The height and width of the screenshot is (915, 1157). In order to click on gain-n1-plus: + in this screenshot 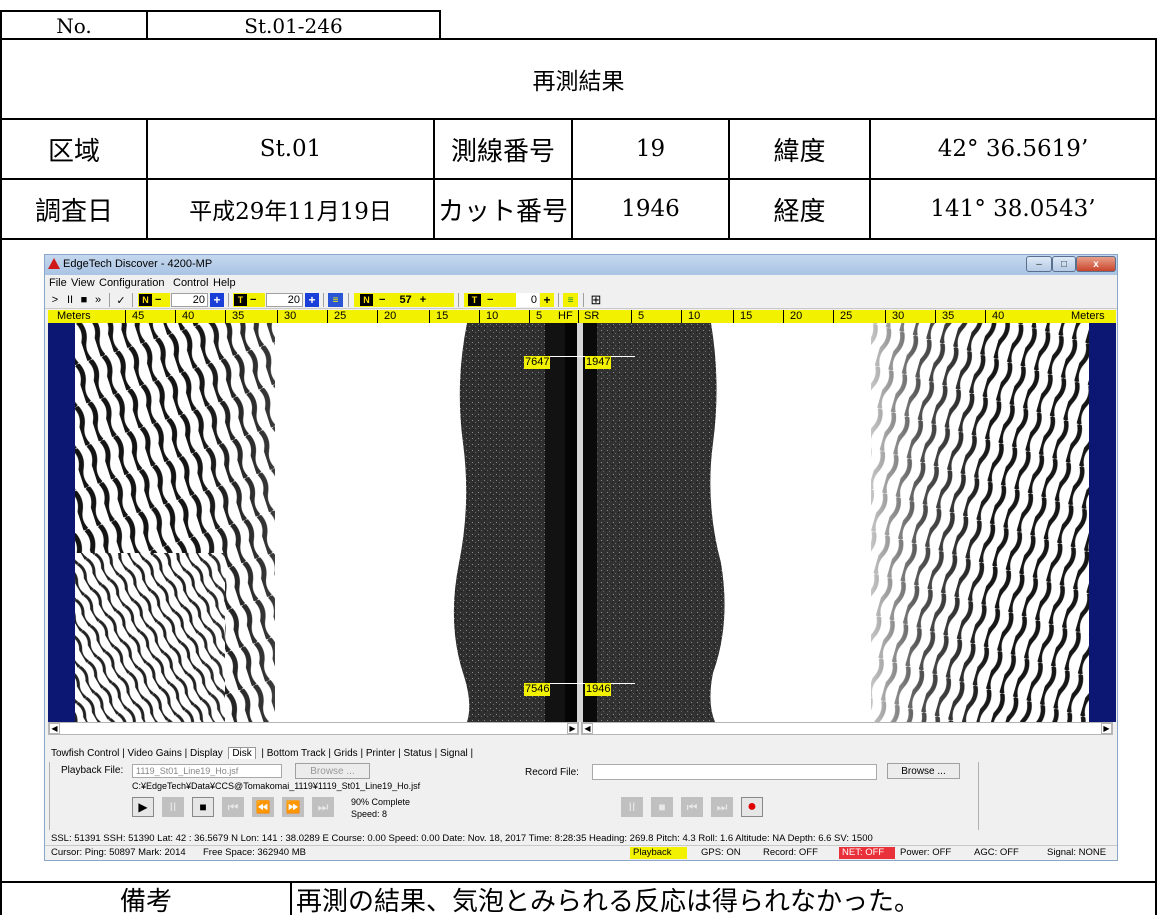, I will do `click(217, 300)`.